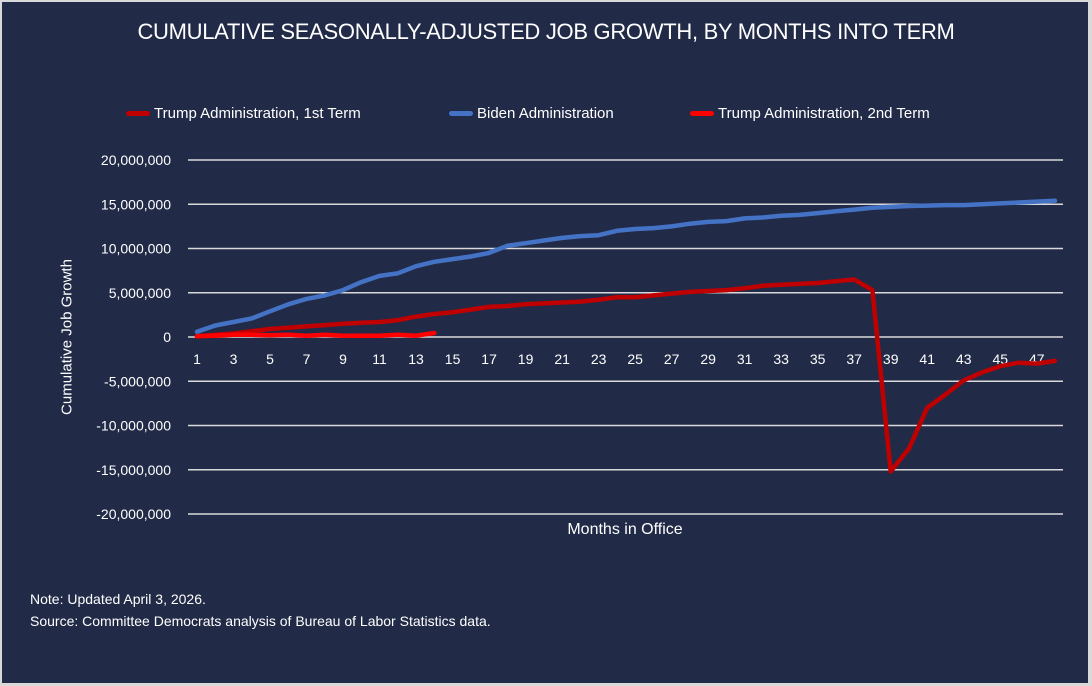  Describe the element at coordinates (307, 359) in the screenshot. I see `x-tick-label: 7` at that location.